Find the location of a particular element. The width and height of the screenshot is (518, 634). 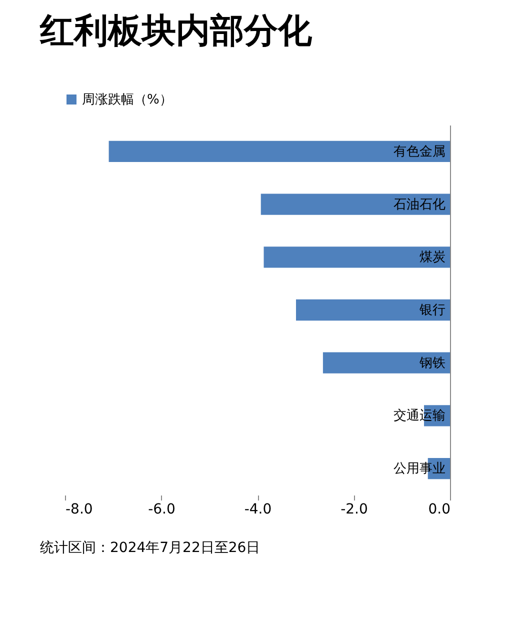

x-tick-label: -6.0 is located at coordinates (162, 510).